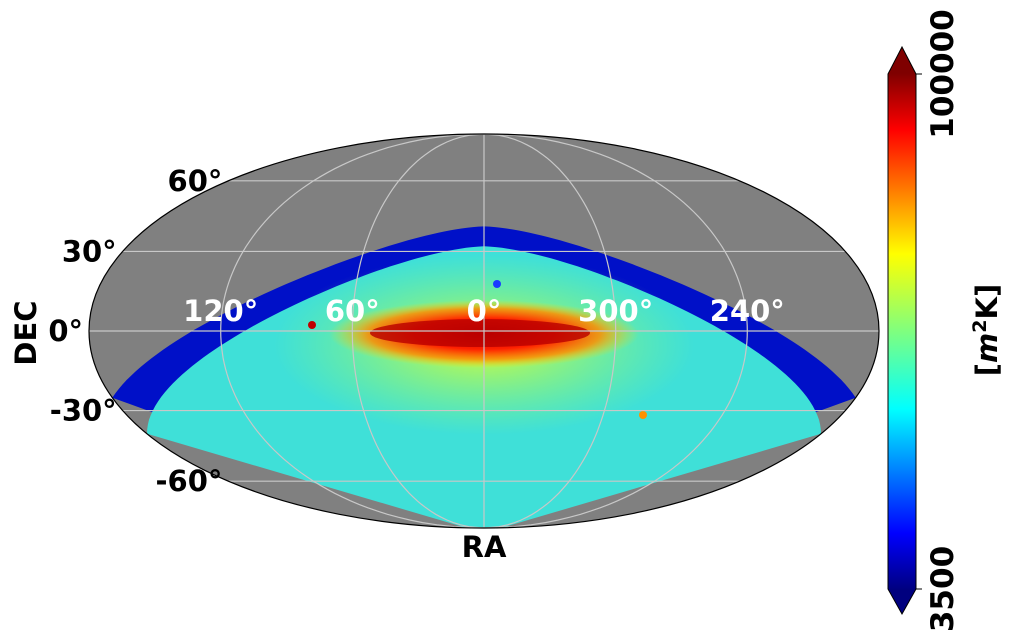  What do you see at coordinates (26, 332) in the screenshot?
I see `y-axis-label: DEC` at bounding box center [26, 332].